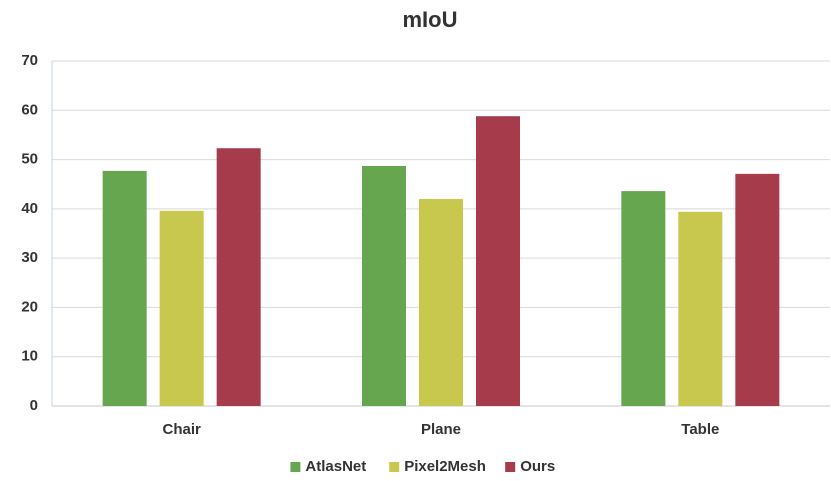 The width and height of the screenshot is (831, 481). Describe the element at coordinates (181, 429) in the screenshot. I see `x-tick-label: Chair` at that location.